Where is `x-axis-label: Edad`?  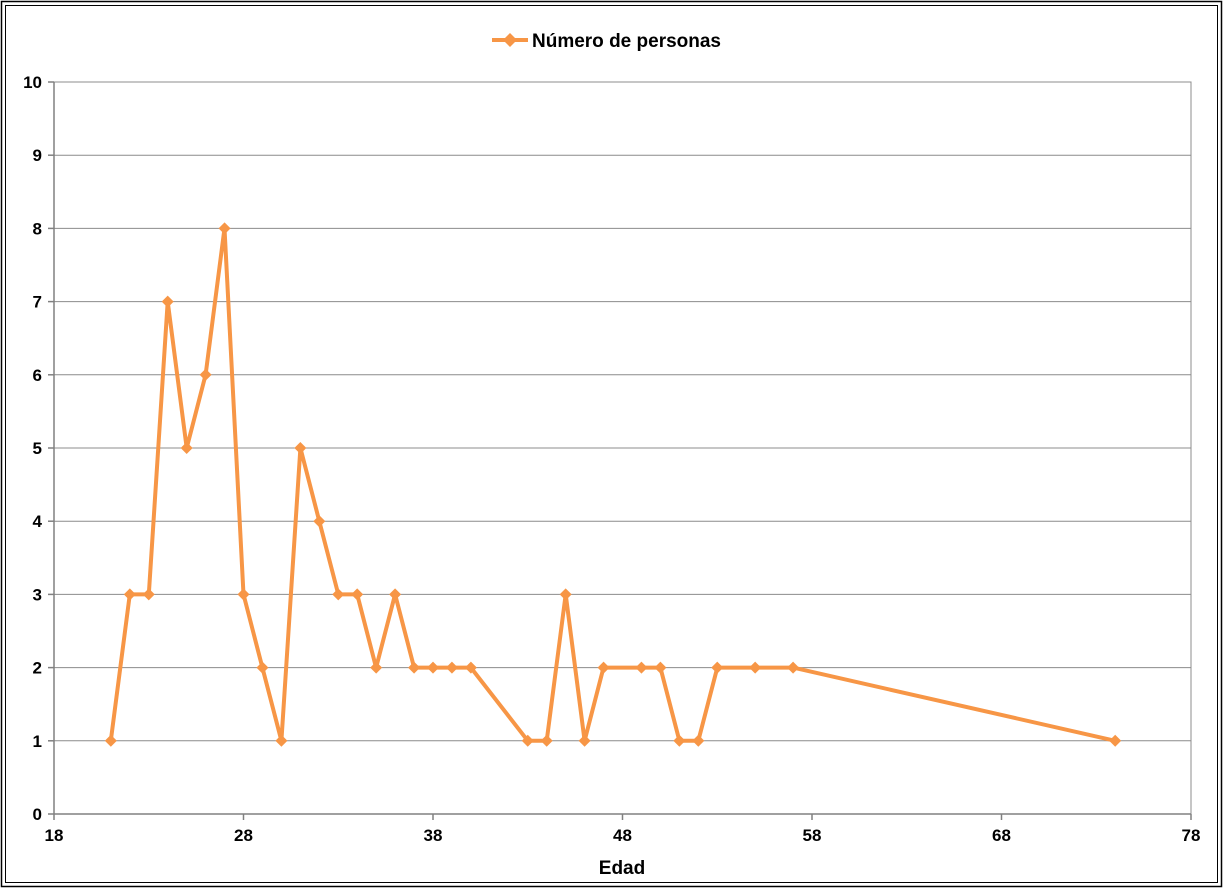 x-axis-label: Edad is located at coordinates (622, 868).